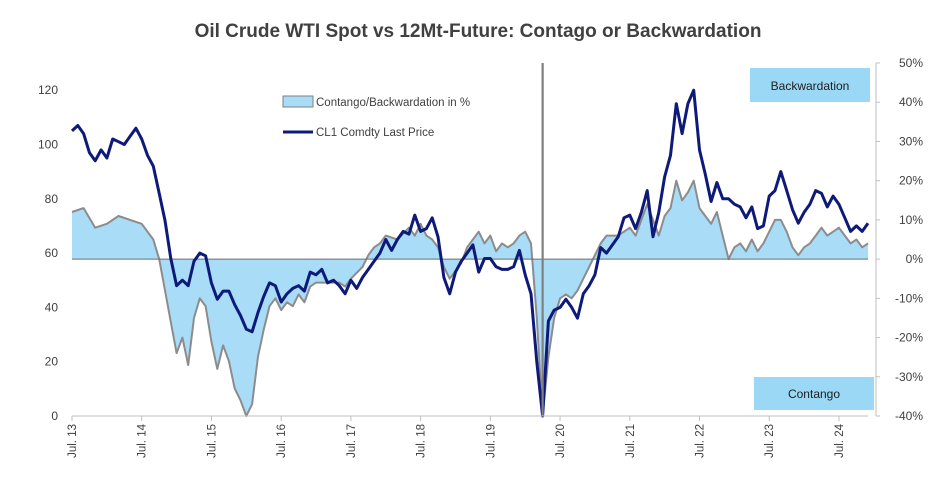 This screenshot has width=945, height=495. What do you see at coordinates (909, 416) in the screenshot?
I see `right-tick-label: -40%` at bounding box center [909, 416].